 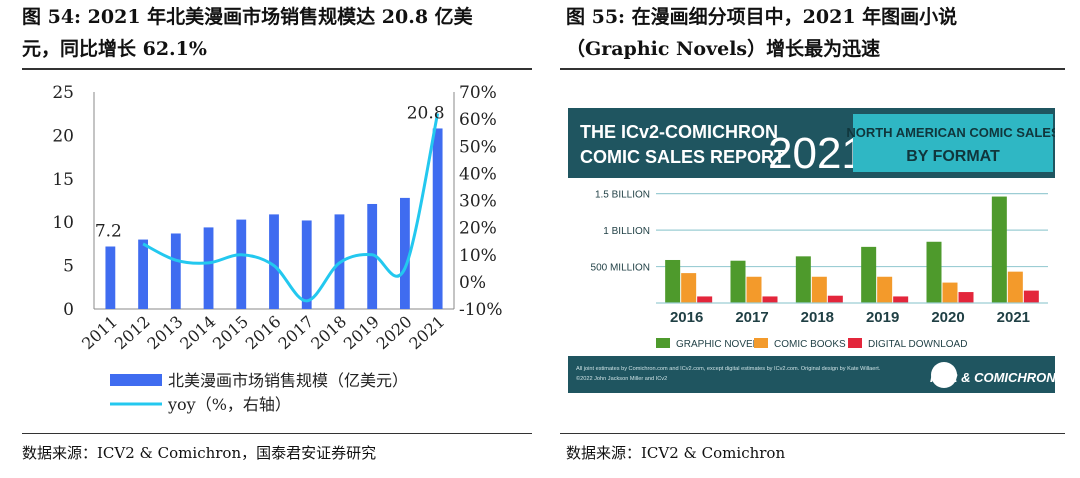 I want to click on right-y-tick-label: 20%, so click(x=478, y=229).